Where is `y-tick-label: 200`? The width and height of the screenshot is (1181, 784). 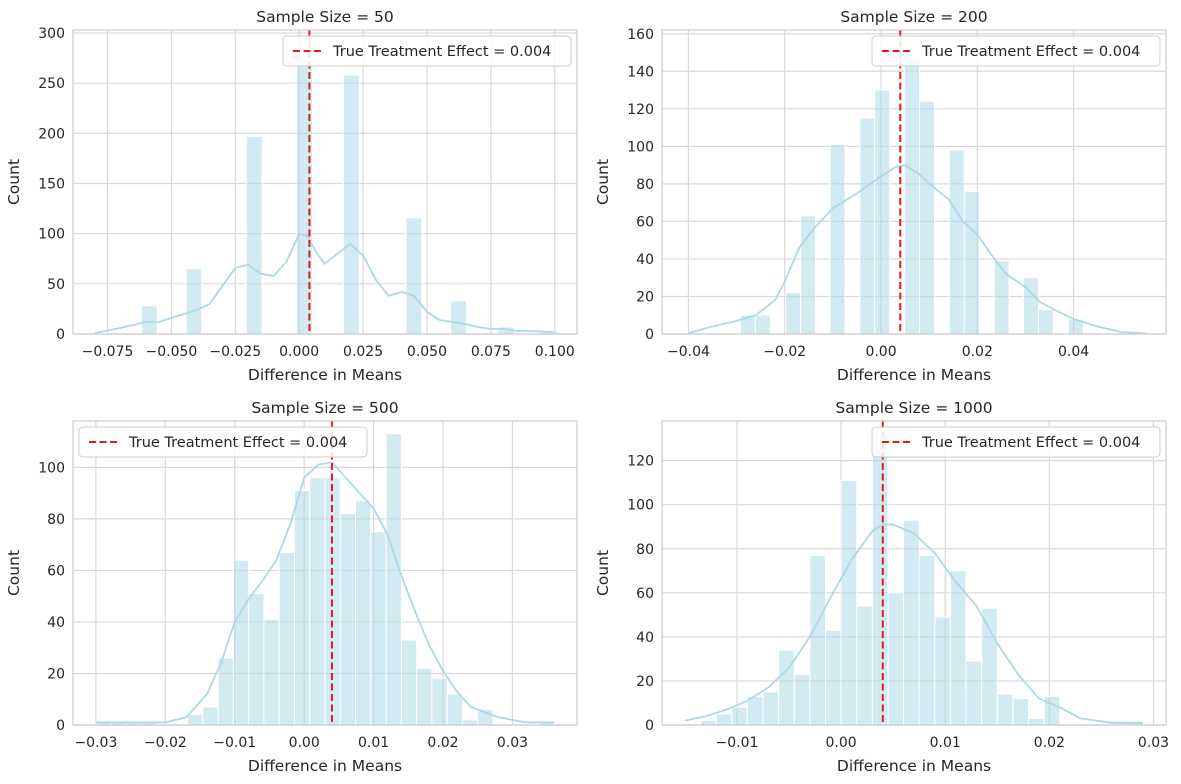 y-tick-label: 200 is located at coordinates (51, 134).